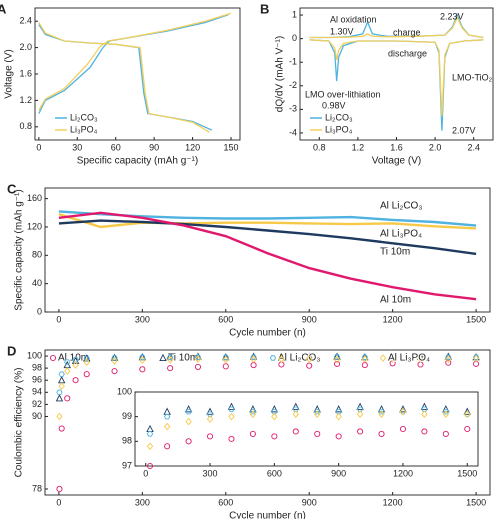 The image size is (500, 519). Describe the element at coordinates (293, 85) in the screenshot. I see `y-tick-label: -2` at that location.